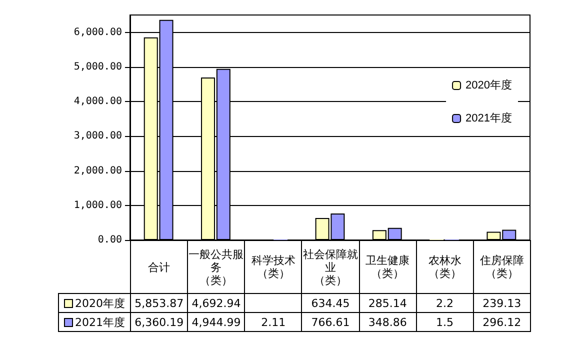 The image size is (578, 341). What do you see at coordinates (216, 322) in the screenshot?
I see `data-label: 4,944.99` at bounding box center [216, 322].